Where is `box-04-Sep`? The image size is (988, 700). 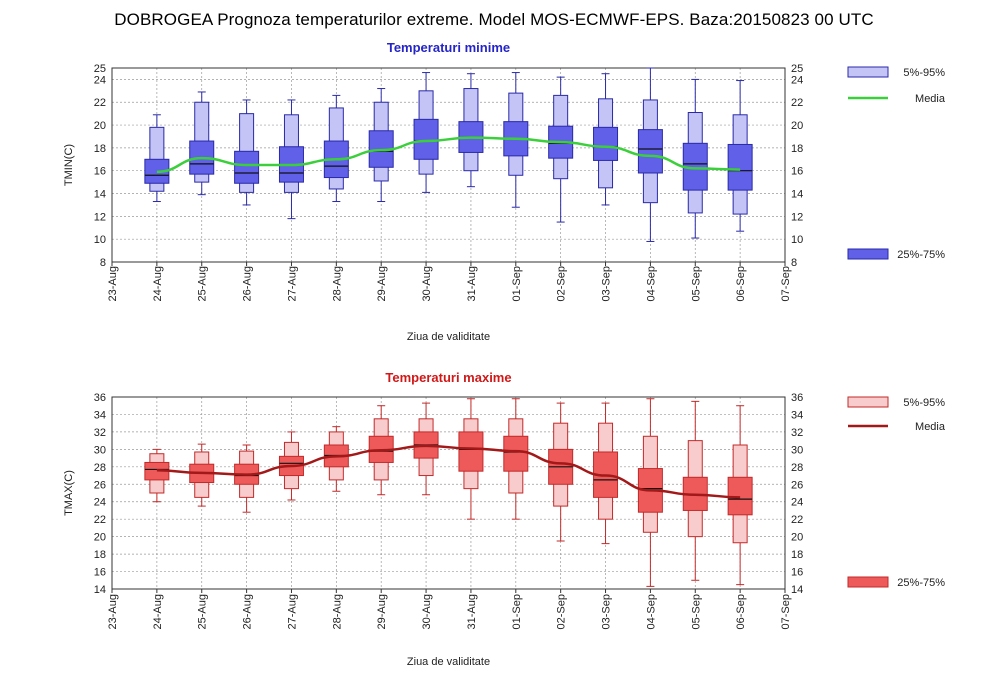 box-04-Sep is located at coordinates (650, 154).